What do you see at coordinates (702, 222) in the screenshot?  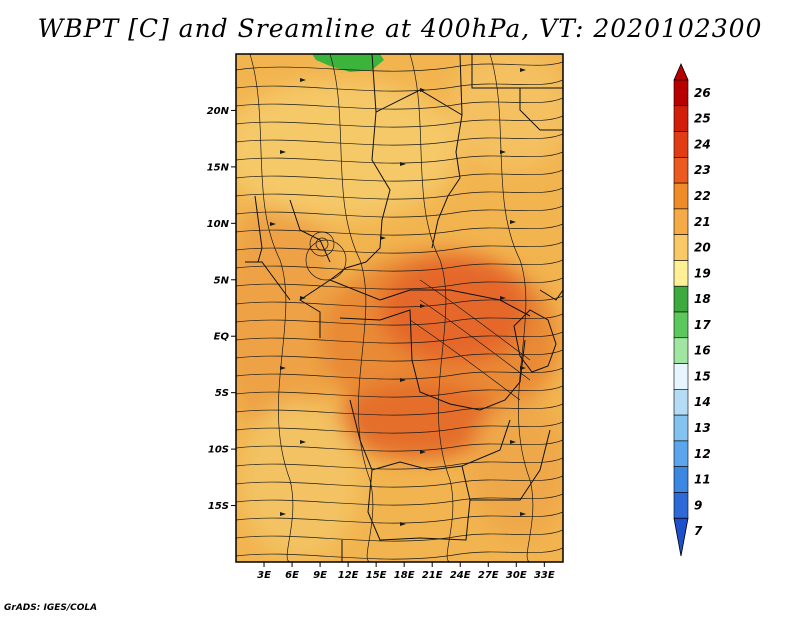 I see `colorbar-label: 21` at bounding box center [702, 222].